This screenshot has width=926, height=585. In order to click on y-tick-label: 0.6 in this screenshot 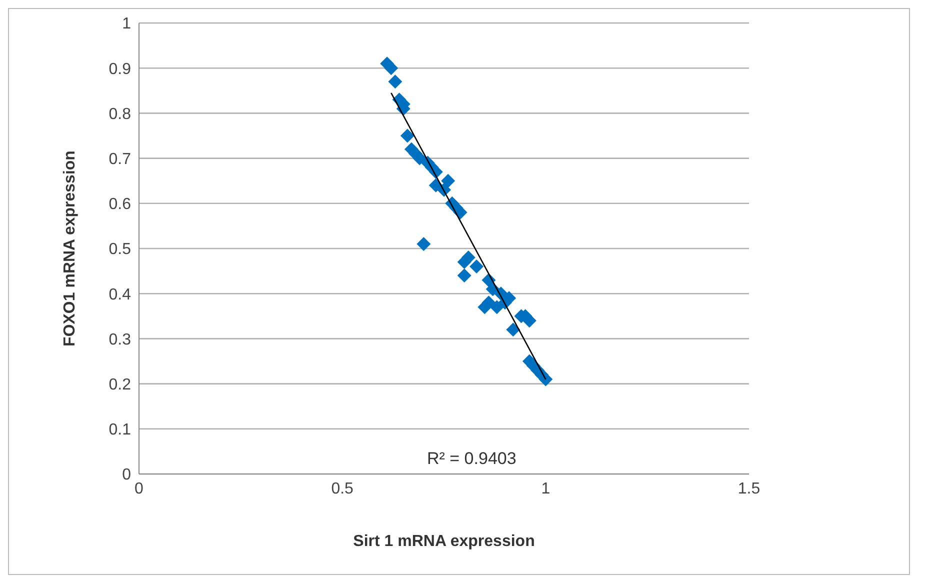, I will do `click(120, 205)`.